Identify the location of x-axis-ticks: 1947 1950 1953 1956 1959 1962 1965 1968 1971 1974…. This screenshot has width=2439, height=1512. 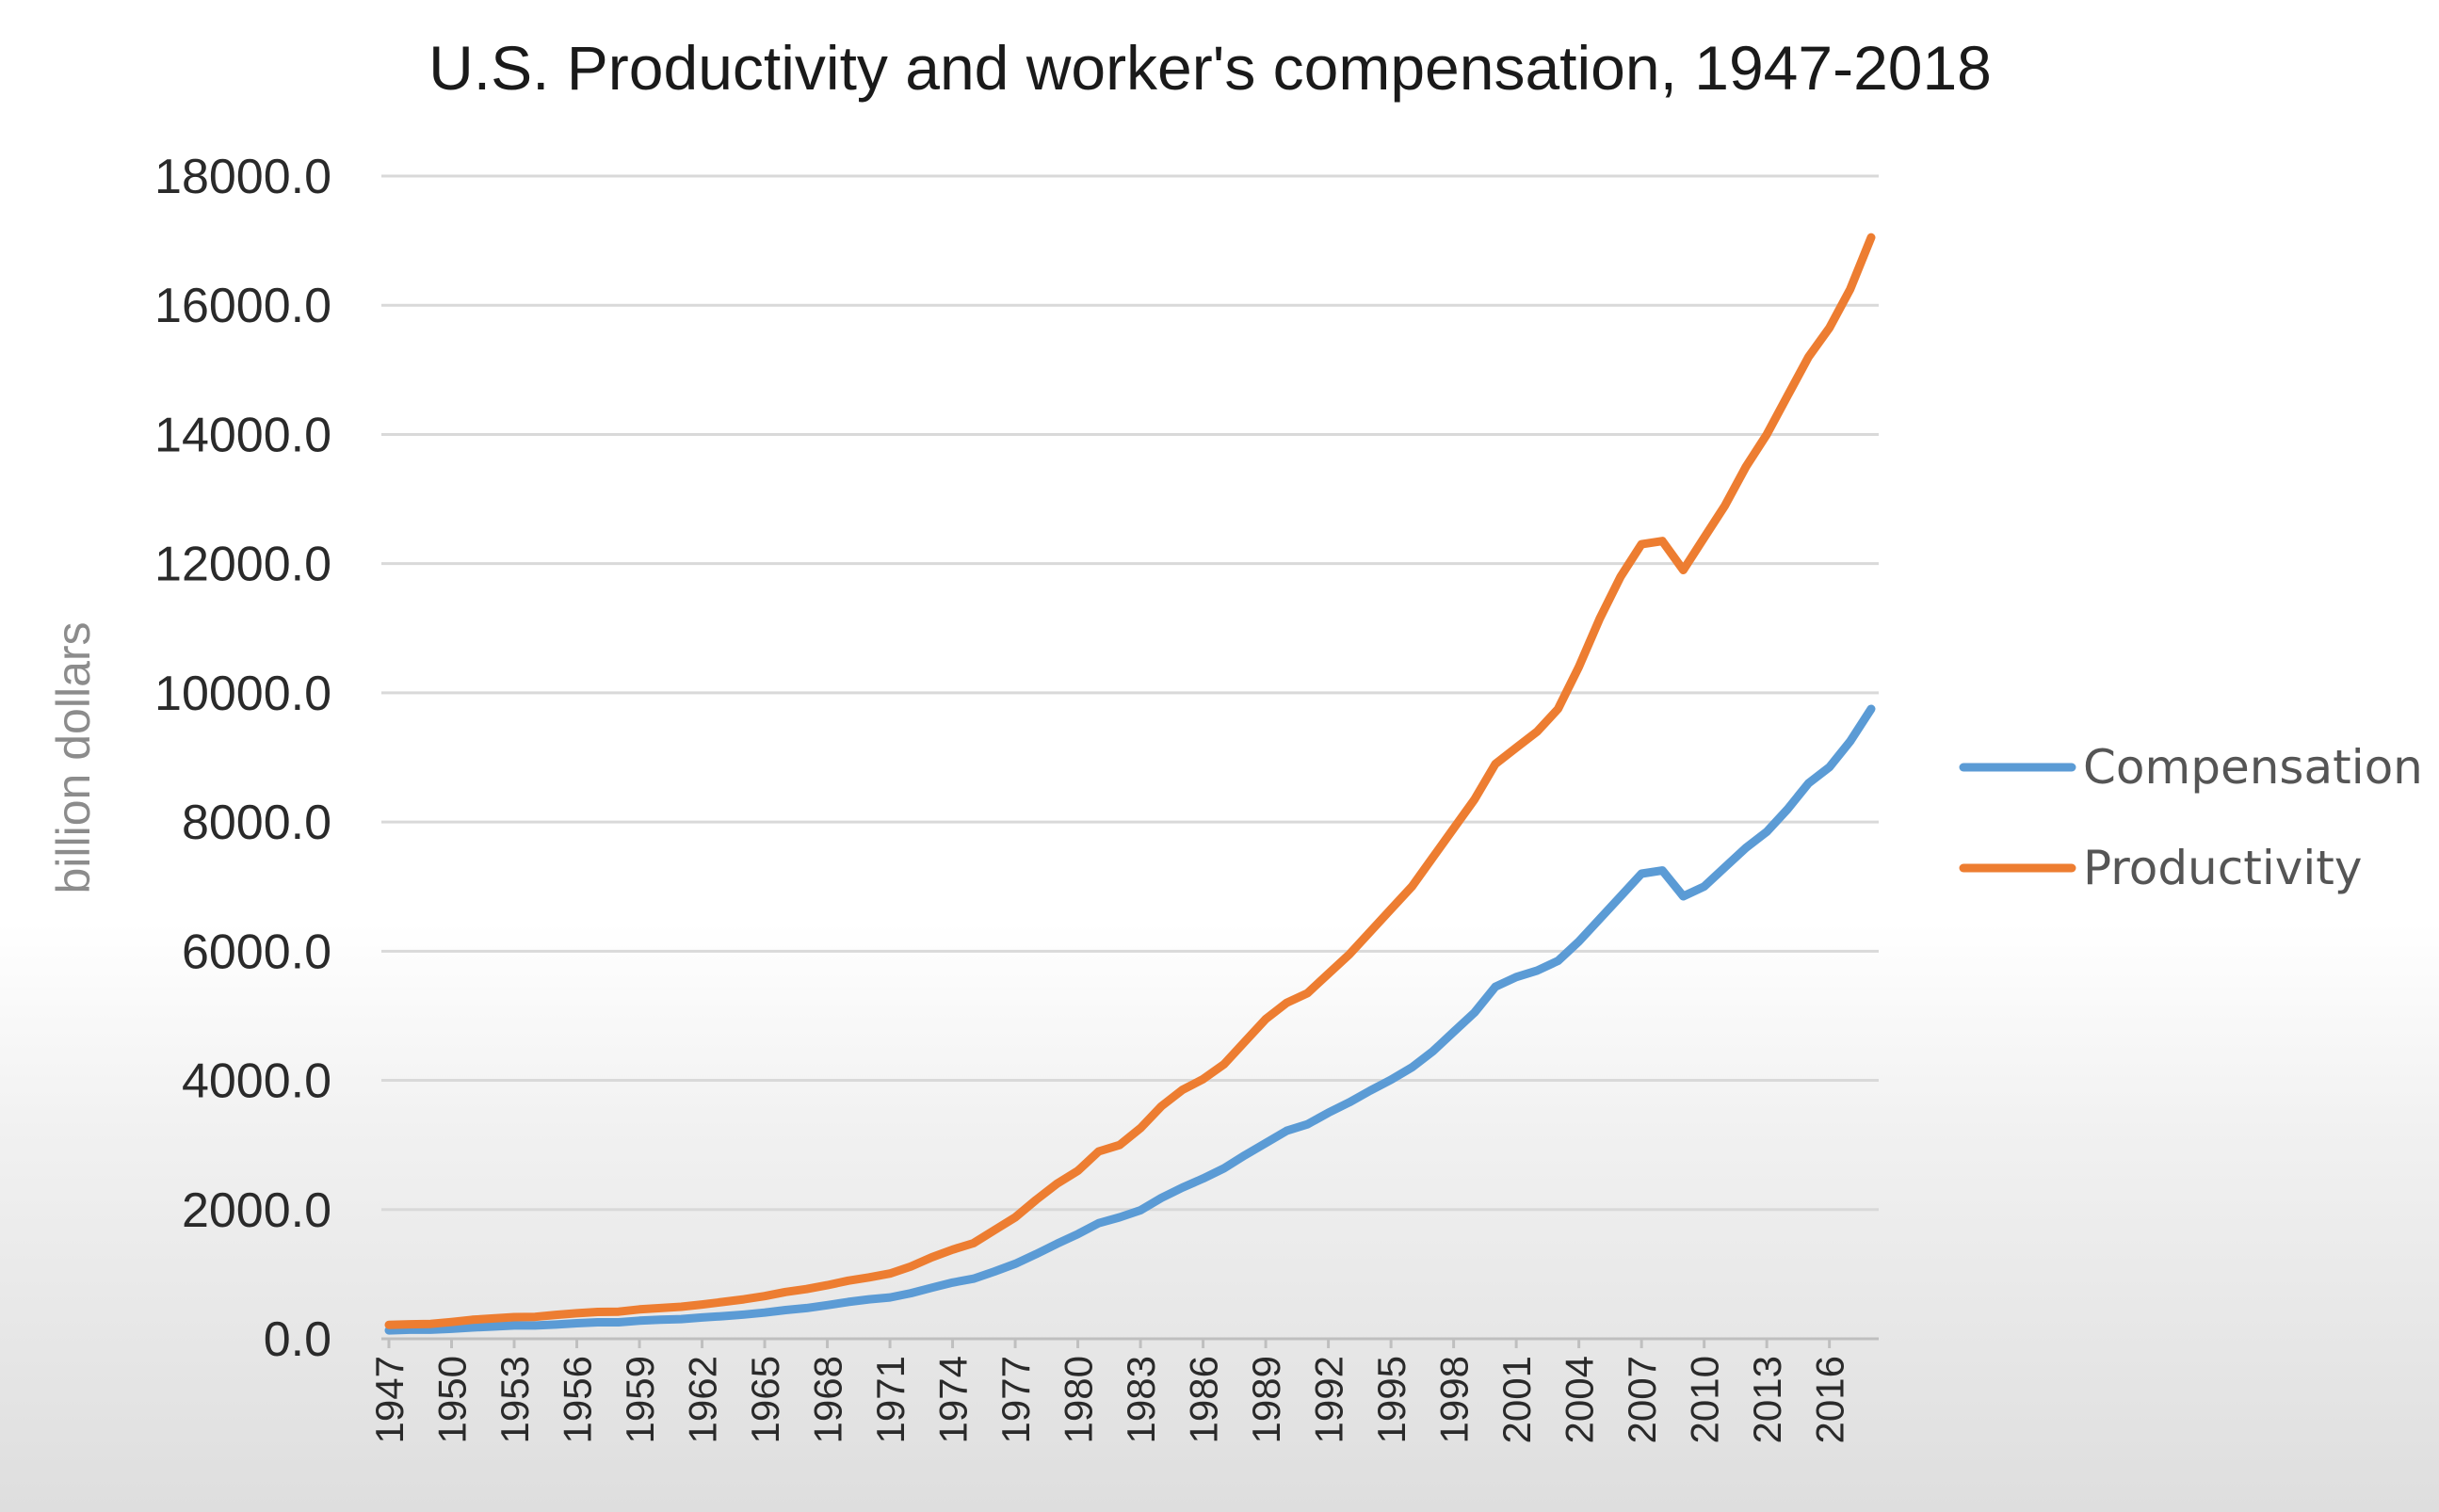
(1109, 1391).